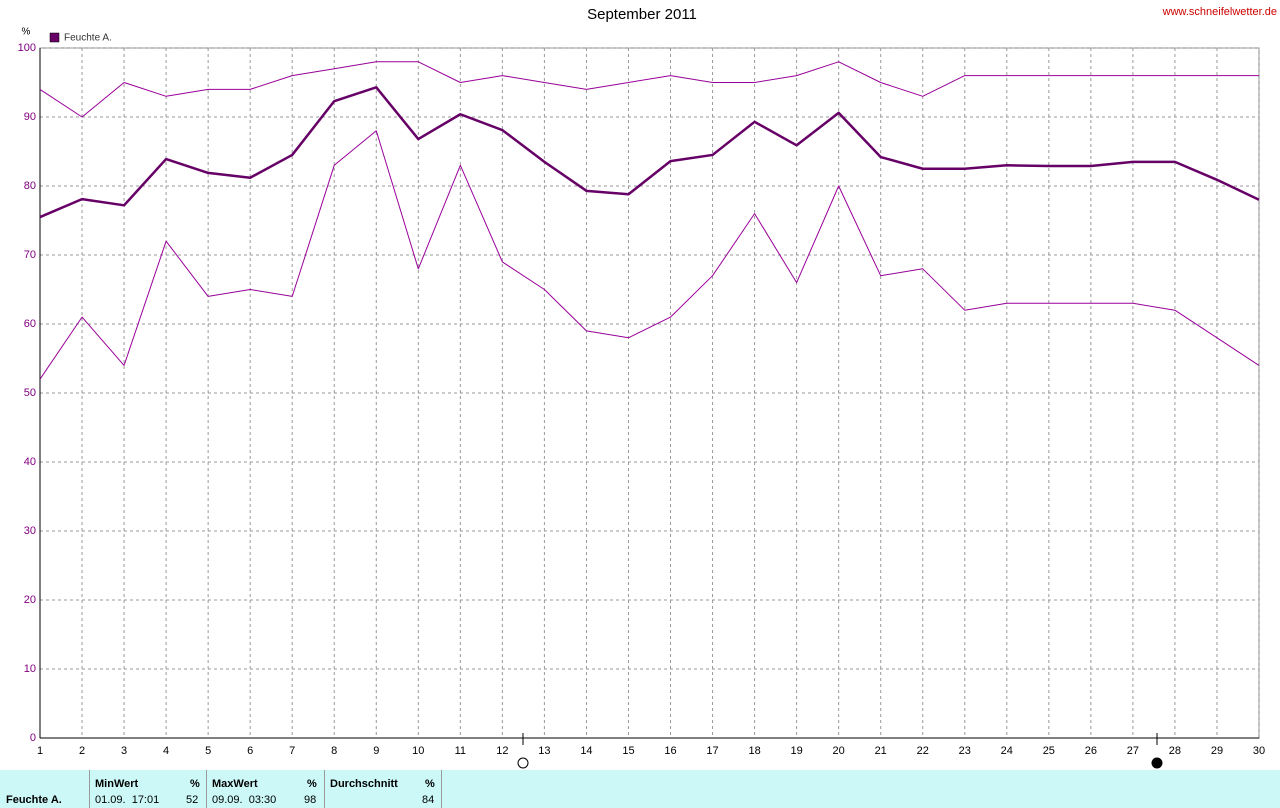  I want to click on x-tick-label: 6, so click(250, 751).